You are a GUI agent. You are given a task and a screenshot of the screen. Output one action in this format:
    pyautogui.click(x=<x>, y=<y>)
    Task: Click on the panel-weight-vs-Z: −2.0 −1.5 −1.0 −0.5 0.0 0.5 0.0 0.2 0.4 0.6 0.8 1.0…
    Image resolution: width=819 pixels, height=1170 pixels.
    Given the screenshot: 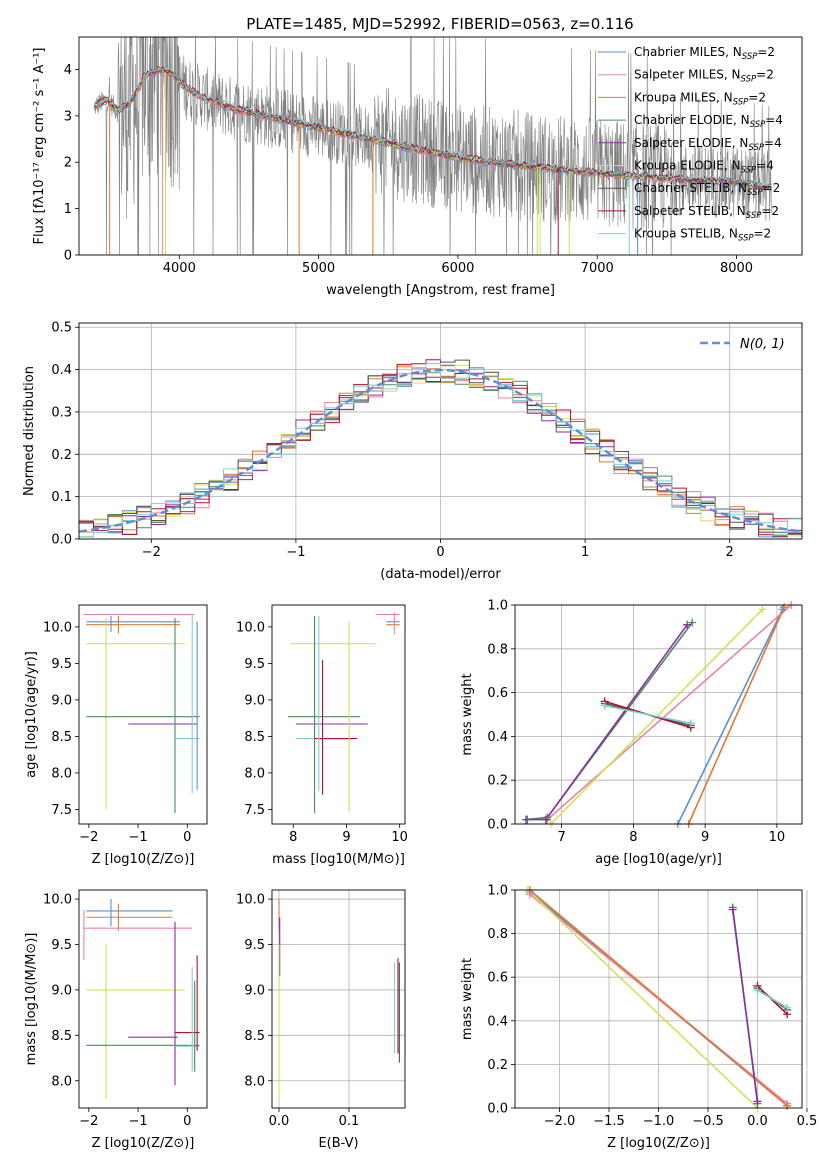 What is the action you would take?
    pyautogui.click(x=638, y=1018)
    